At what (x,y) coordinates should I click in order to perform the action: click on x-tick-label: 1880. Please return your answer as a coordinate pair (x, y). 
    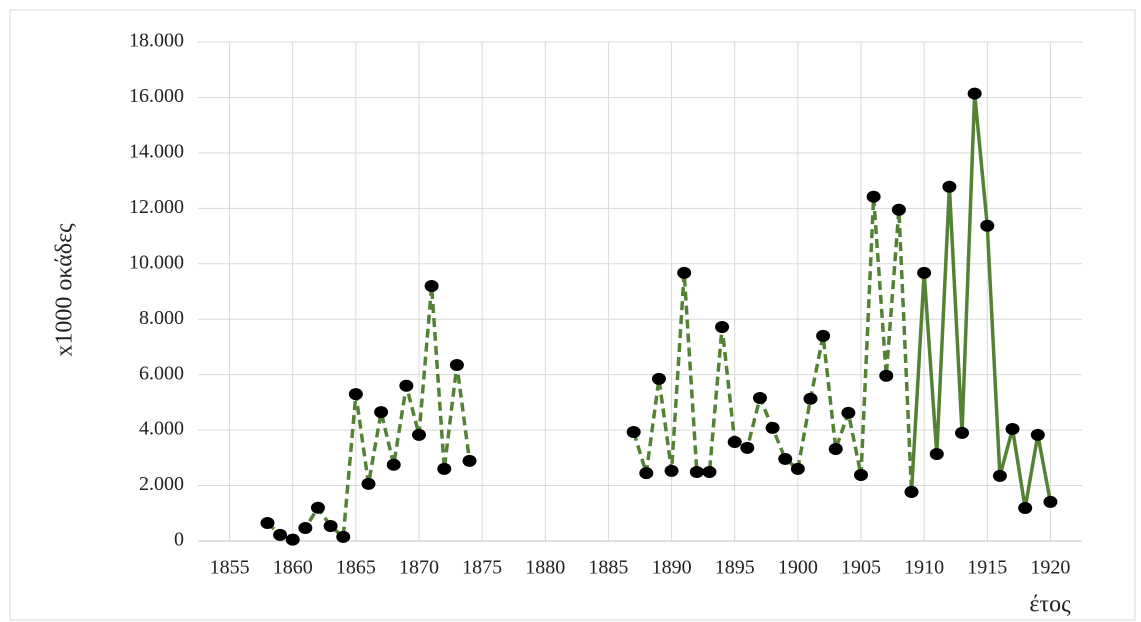
    Looking at the image, I should click on (545, 568).